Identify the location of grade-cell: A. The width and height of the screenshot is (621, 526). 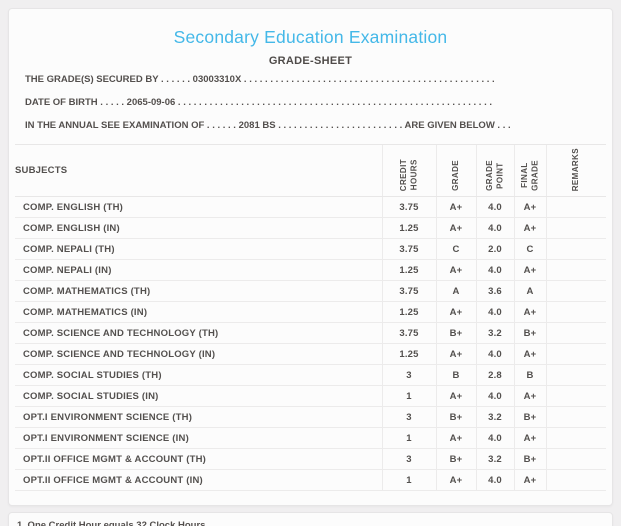
(455, 291).